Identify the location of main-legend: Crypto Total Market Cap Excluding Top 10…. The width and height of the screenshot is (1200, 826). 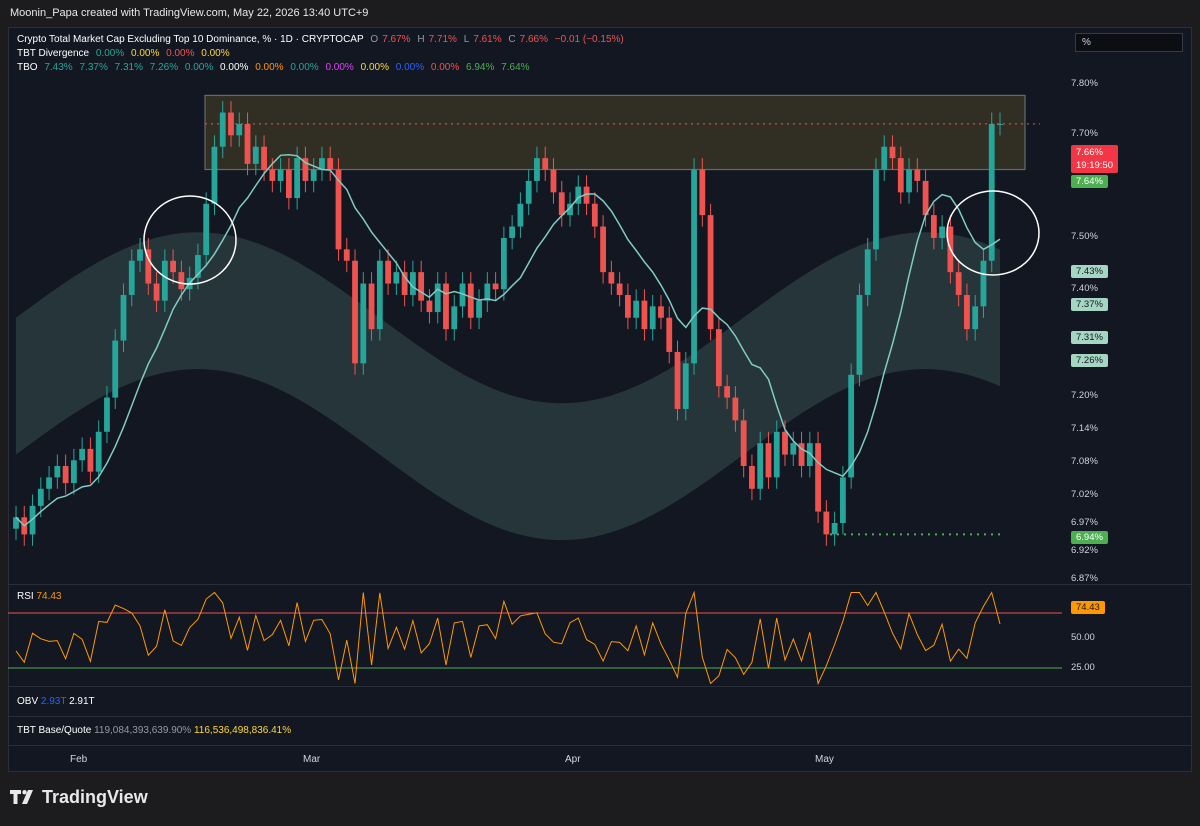
(320, 39).